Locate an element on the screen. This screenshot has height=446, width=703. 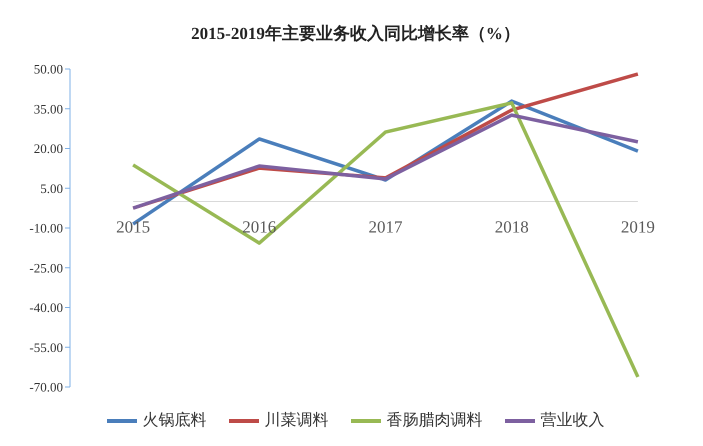
y-tick-label: -25.00 is located at coordinates (46, 268).